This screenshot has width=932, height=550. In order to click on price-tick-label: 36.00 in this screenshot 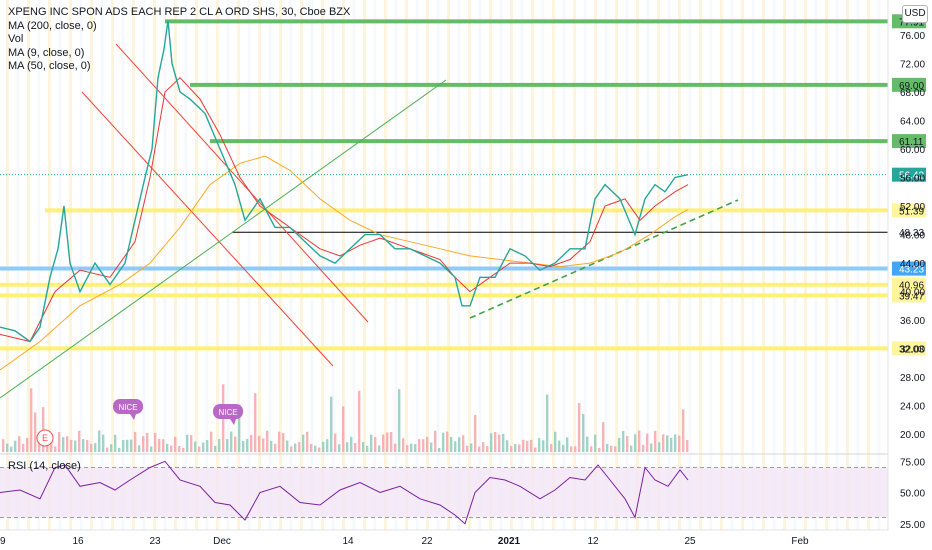, I will do `click(912, 321)`.